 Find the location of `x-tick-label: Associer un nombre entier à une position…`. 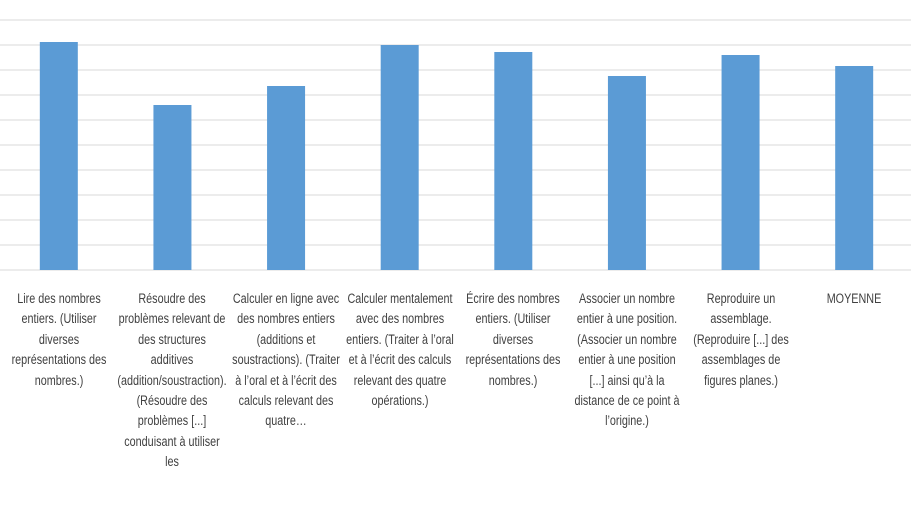

x-tick-label: Associer un nombre entier à une position… is located at coordinates (627, 360).